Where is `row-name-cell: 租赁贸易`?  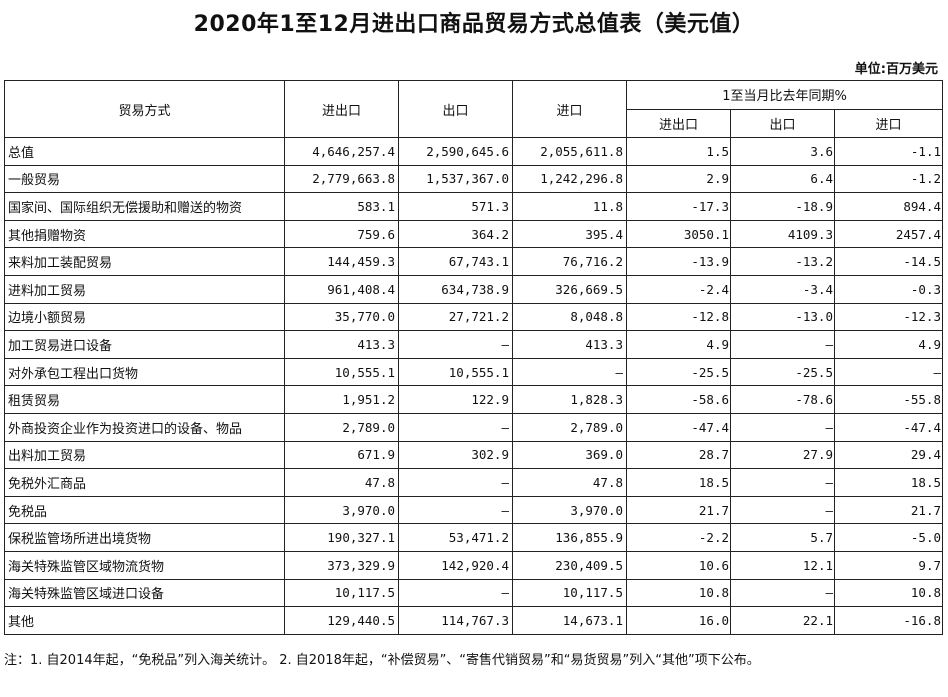
row-name-cell: 租赁贸易 is located at coordinates (144, 399).